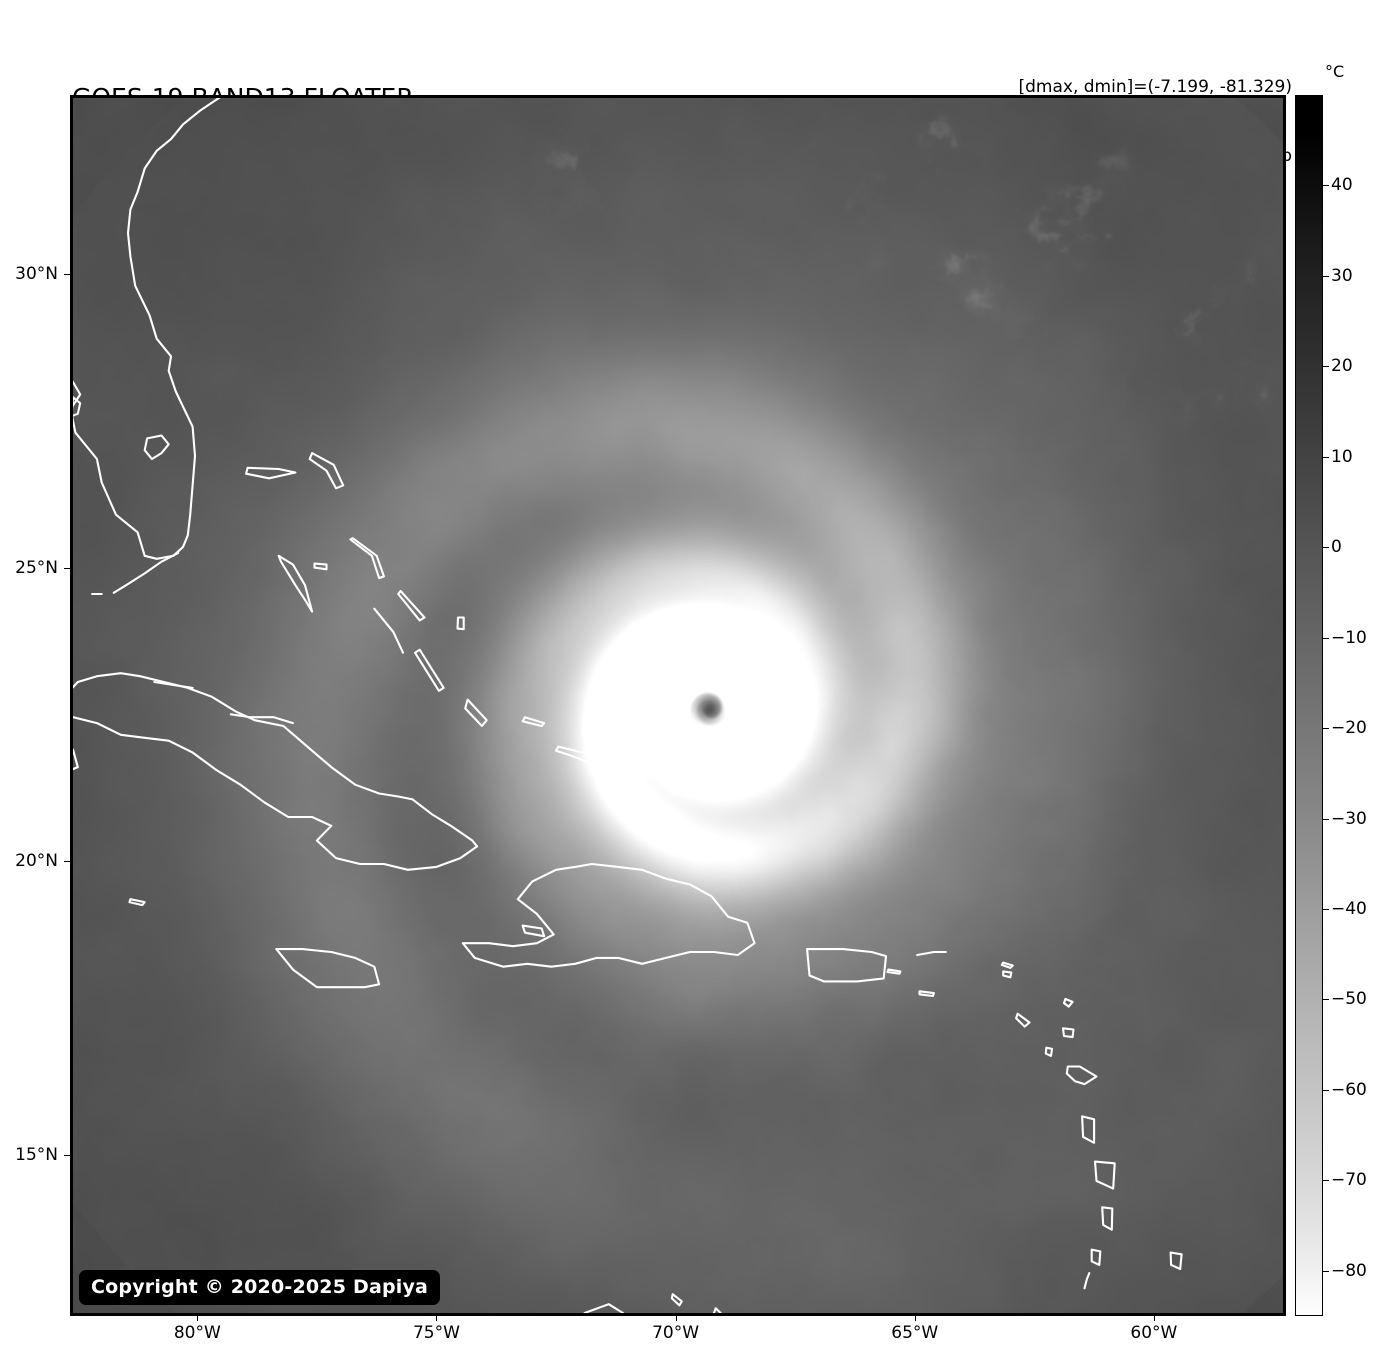 Image resolution: width=1390 pixels, height=1359 pixels. Describe the element at coordinates (931, 953) in the screenshot. I see `coastline-virgin-islands` at that location.